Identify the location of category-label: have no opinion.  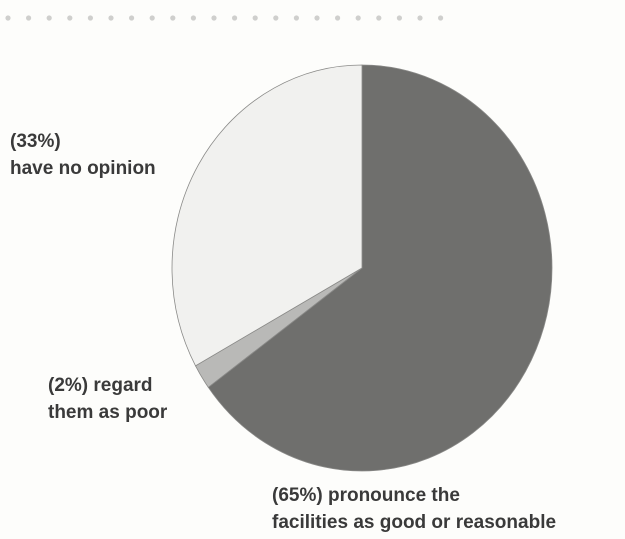
(83, 168).